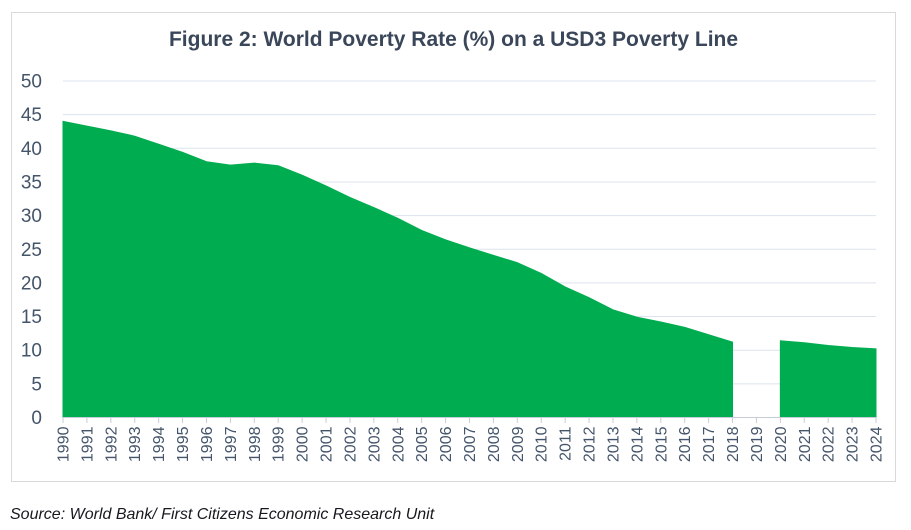 The image size is (911, 530). Describe the element at coordinates (31, 317) in the screenshot. I see `y-tick-label: 15` at that location.